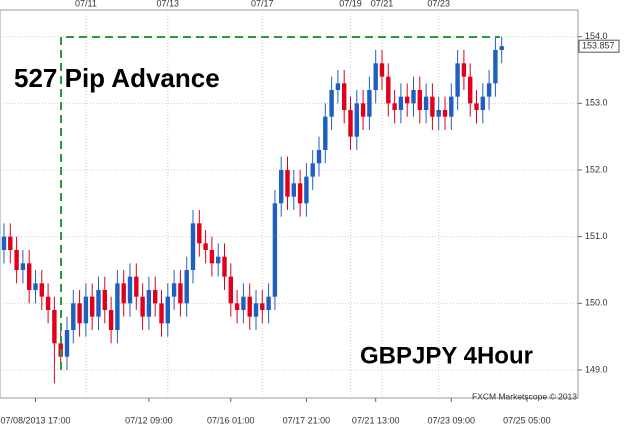  Describe the element at coordinates (86, 4) in the screenshot. I see `x-top-label: 07/11` at that location.